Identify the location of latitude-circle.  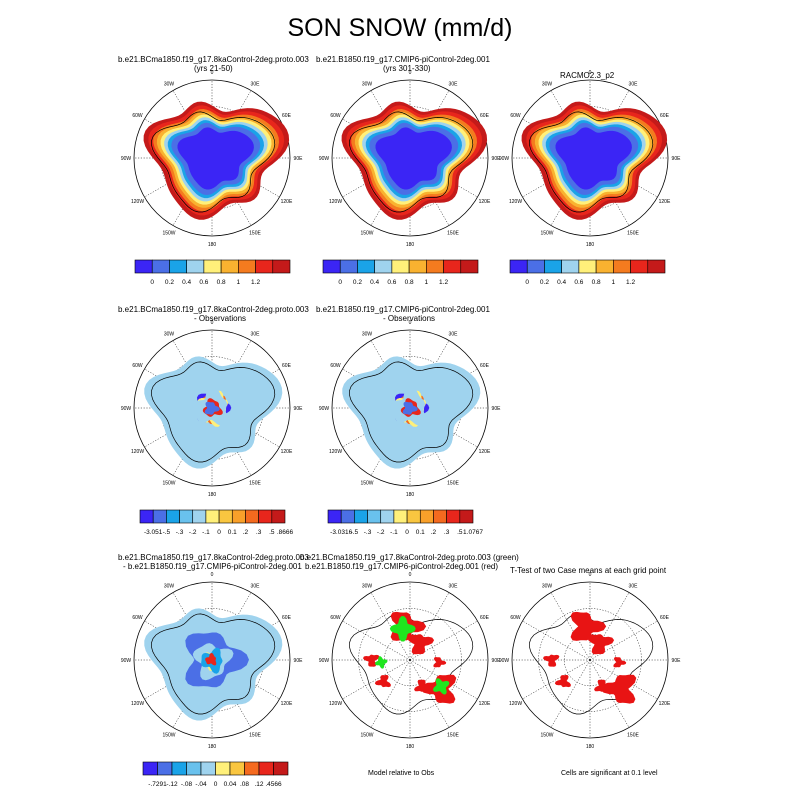
(590, 660).